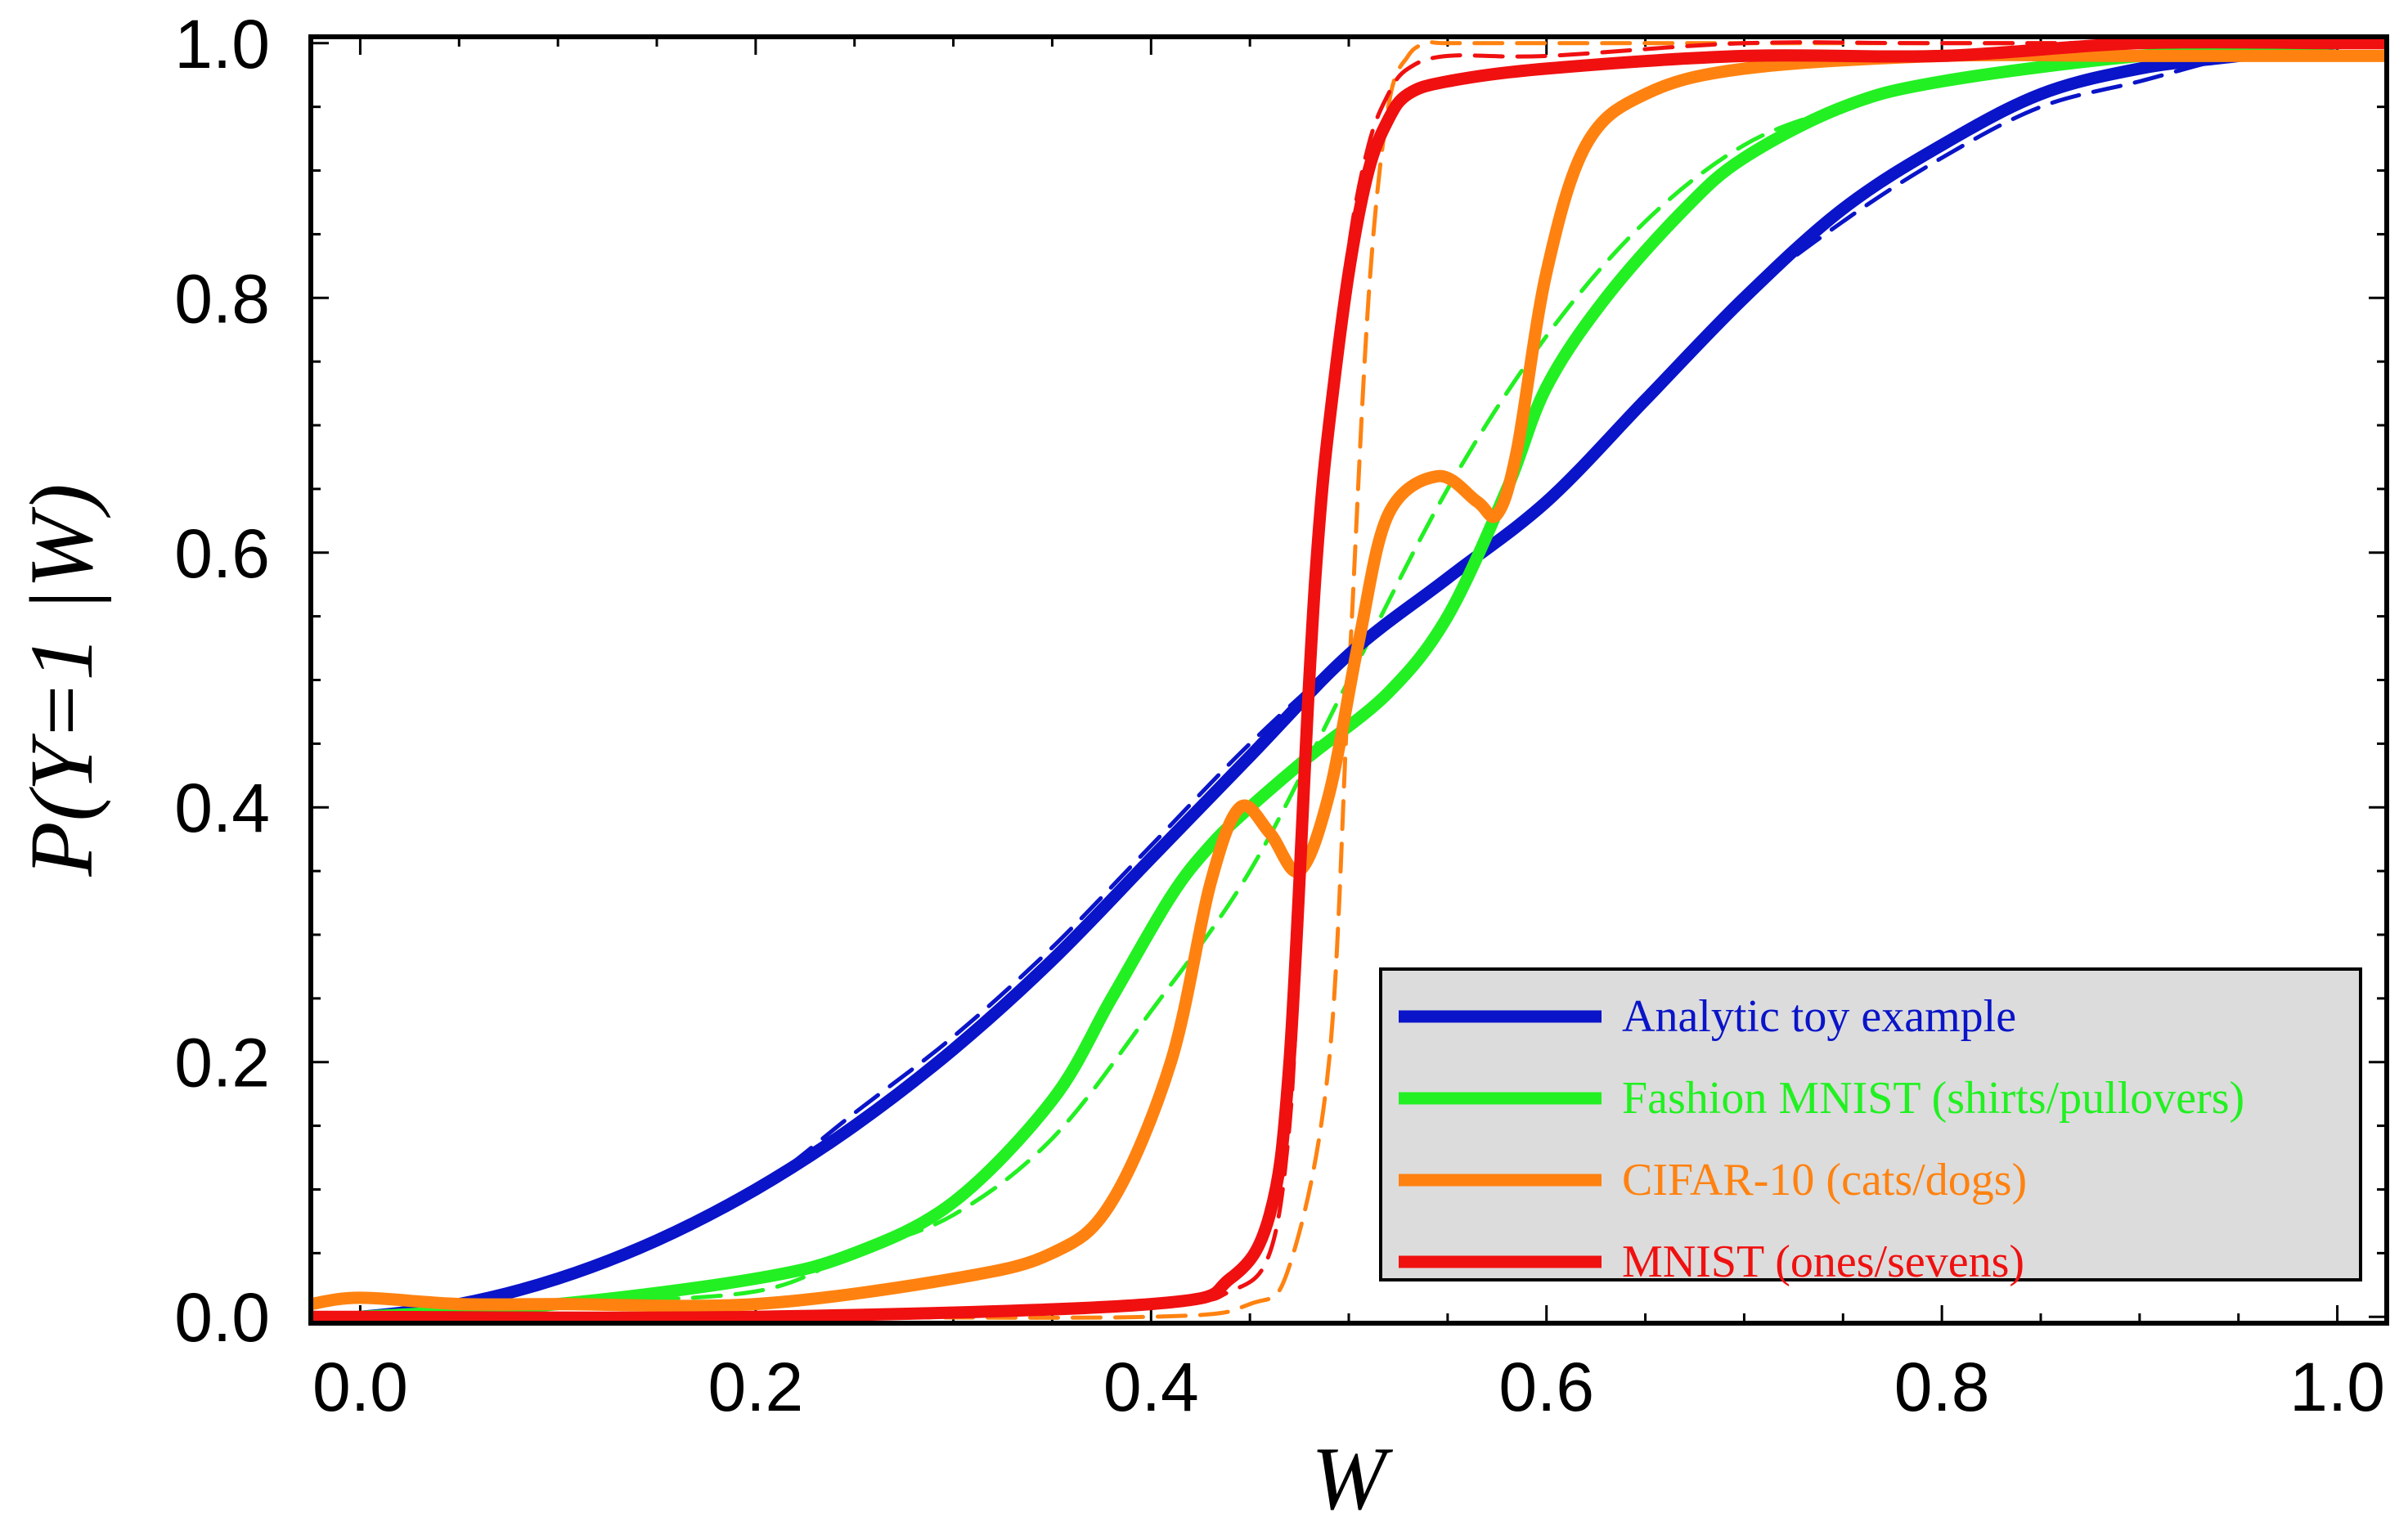 The width and height of the screenshot is (2408, 1526). Describe the element at coordinates (1824, 1180) in the screenshot. I see `legend-label: CIFAR-10 (cats/dogs)` at that location.